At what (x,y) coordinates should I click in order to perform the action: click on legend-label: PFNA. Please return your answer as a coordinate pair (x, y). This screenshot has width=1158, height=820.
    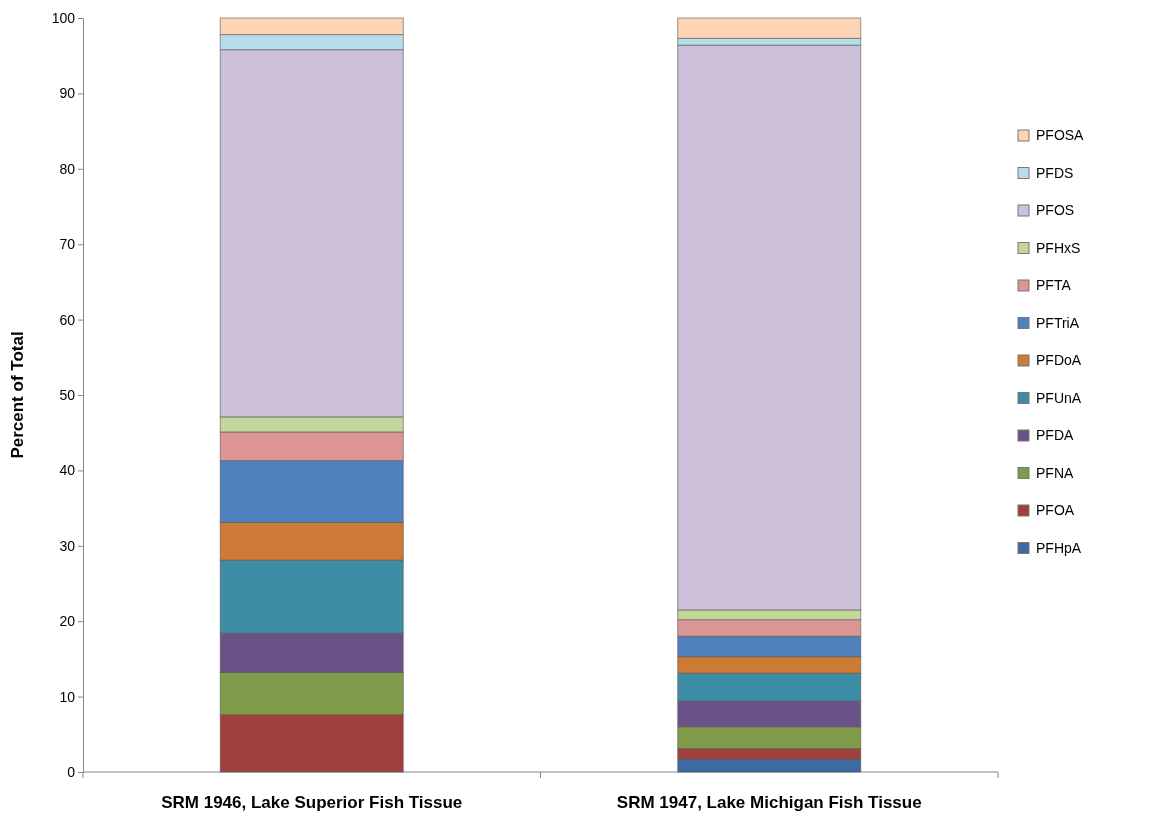
    Looking at the image, I should click on (1055, 472).